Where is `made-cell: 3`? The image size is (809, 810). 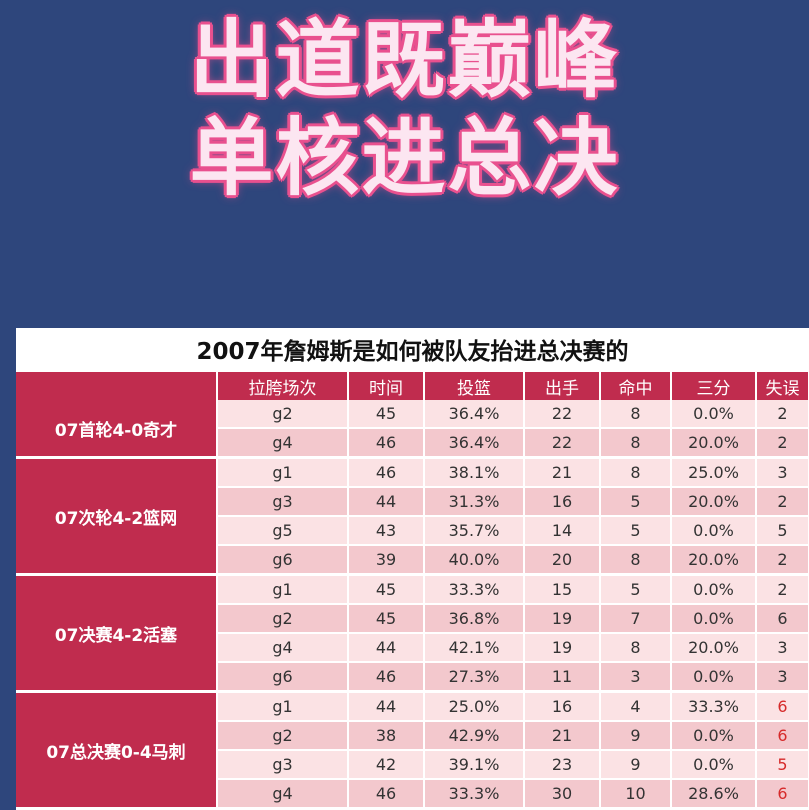 made-cell: 3 is located at coordinates (636, 677).